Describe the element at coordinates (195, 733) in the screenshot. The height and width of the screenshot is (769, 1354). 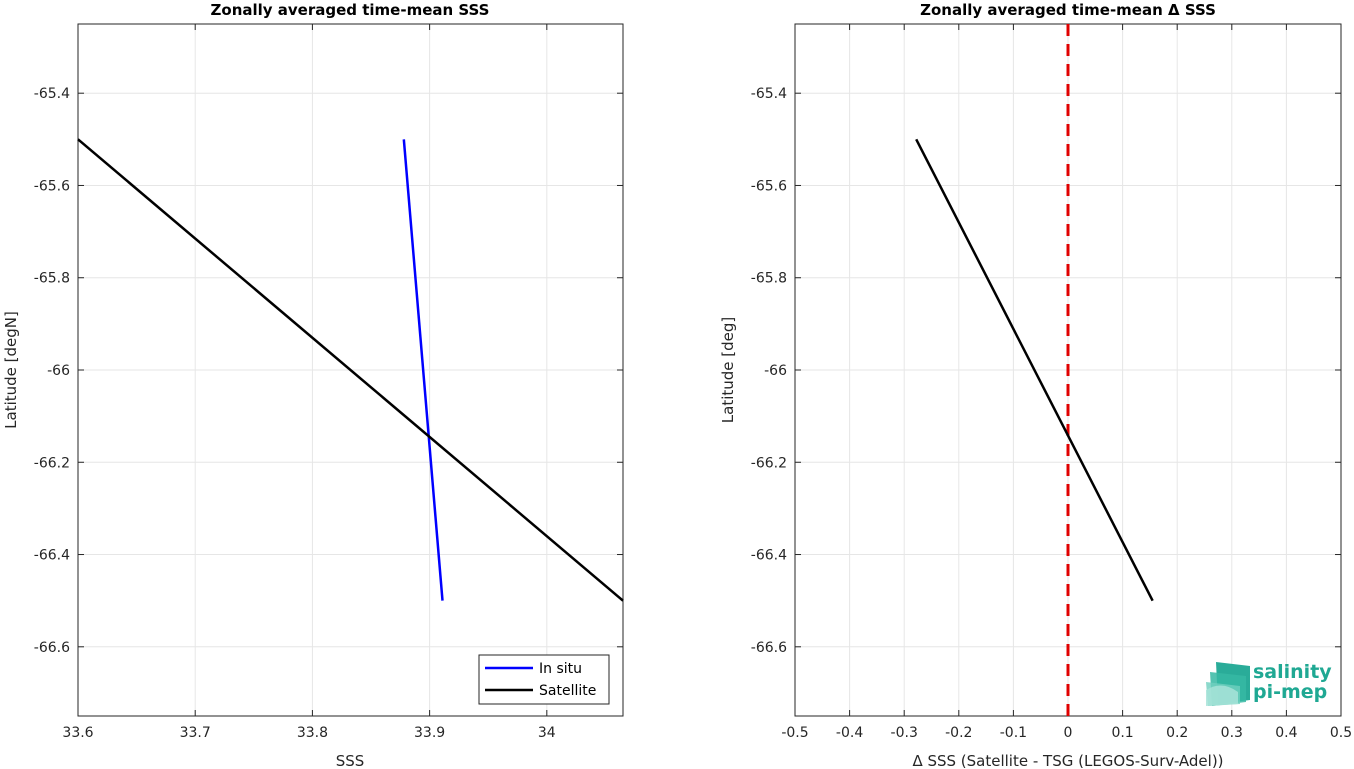
I see `x-tick-label: 33.7` at that location.